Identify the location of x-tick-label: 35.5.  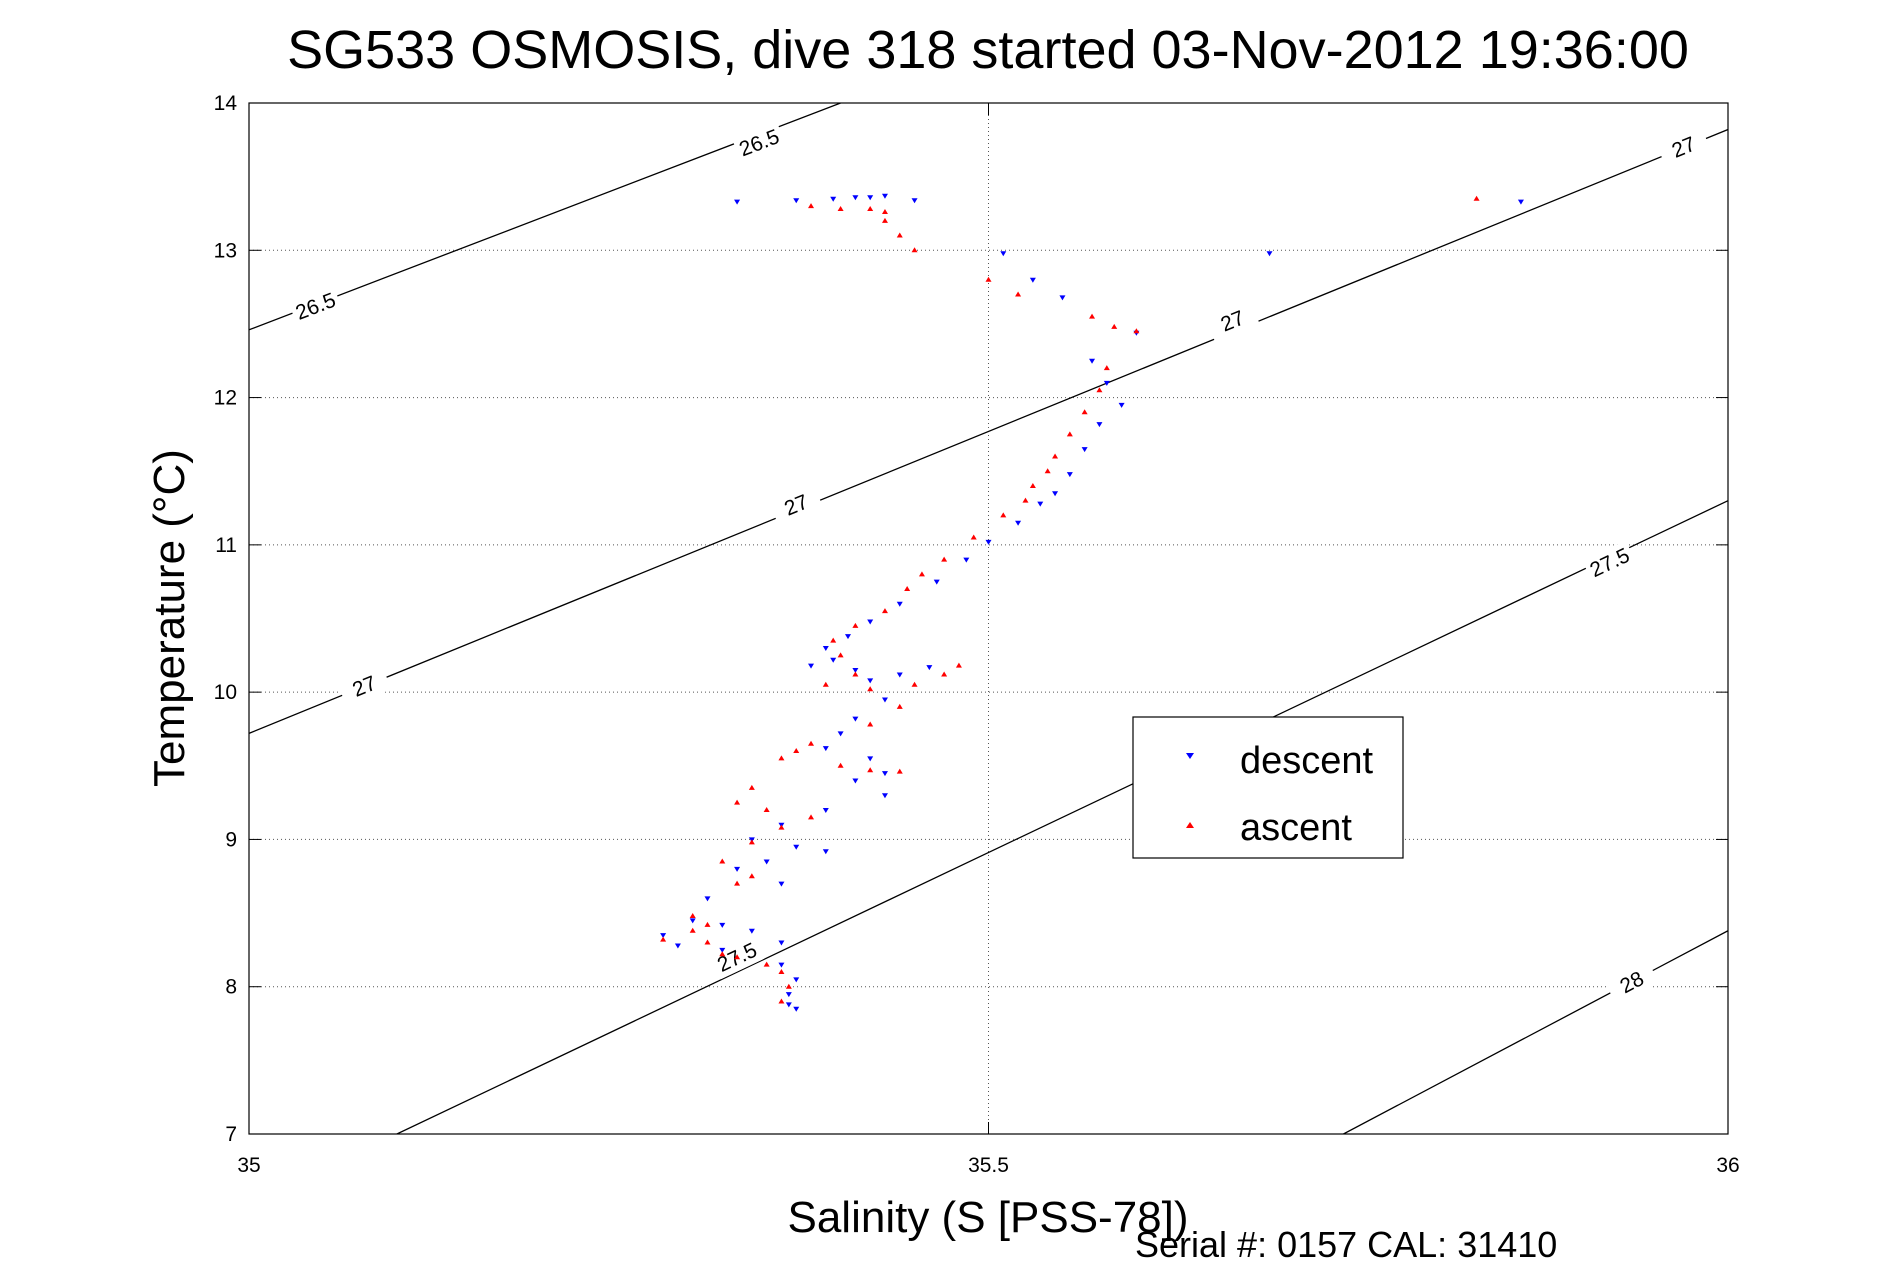
(988, 1165).